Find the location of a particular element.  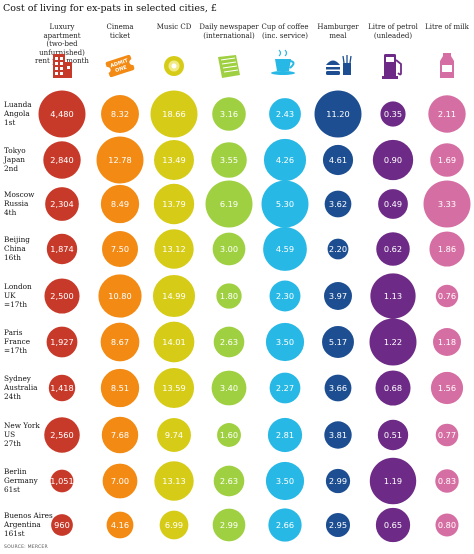

value-label: 2,840 is located at coordinates (61, 160).